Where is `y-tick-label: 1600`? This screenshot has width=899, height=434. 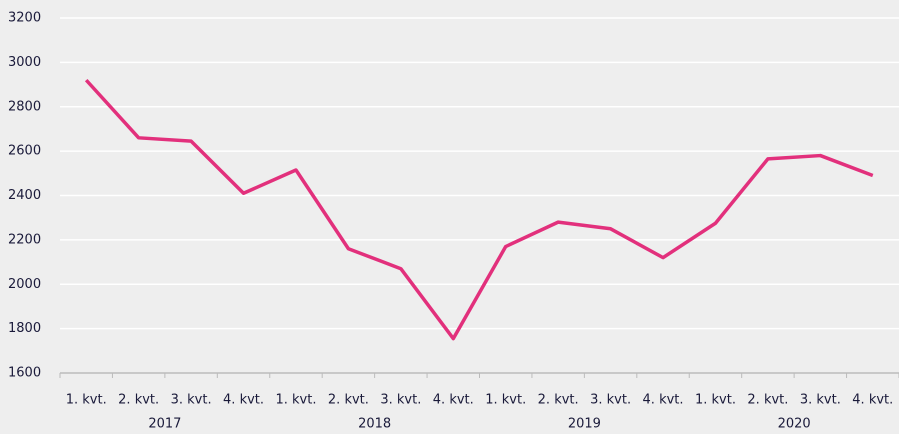 y-tick-label: 1600 is located at coordinates (24, 373).